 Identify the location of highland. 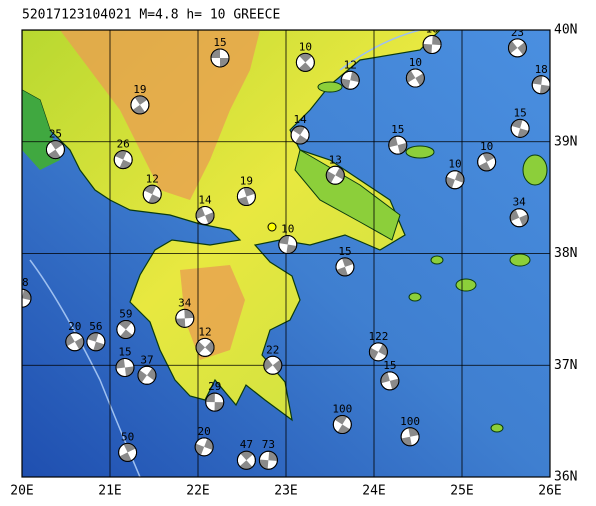
(212, 312).